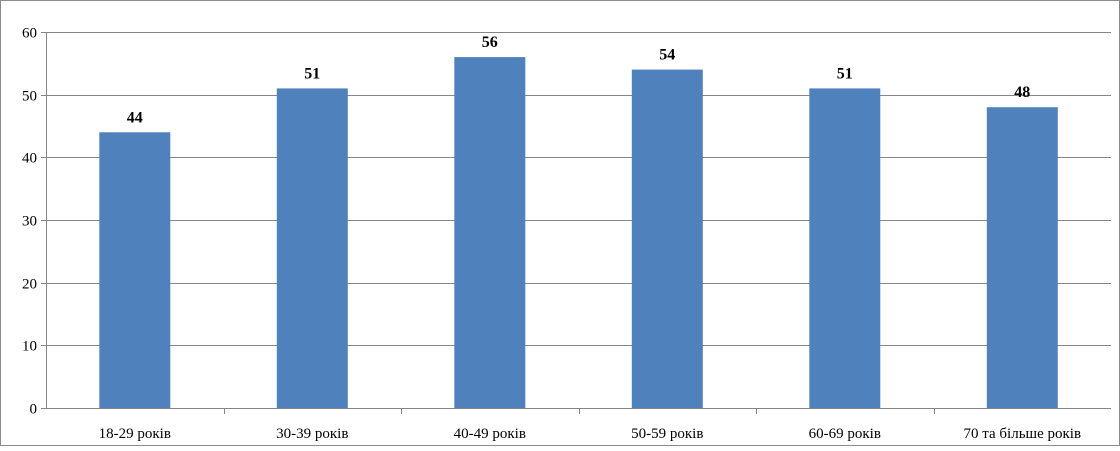 The image size is (1120, 451). Describe the element at coordinates (667, 55) in the screenshot. I see `bar-value-label: 54` at that location.